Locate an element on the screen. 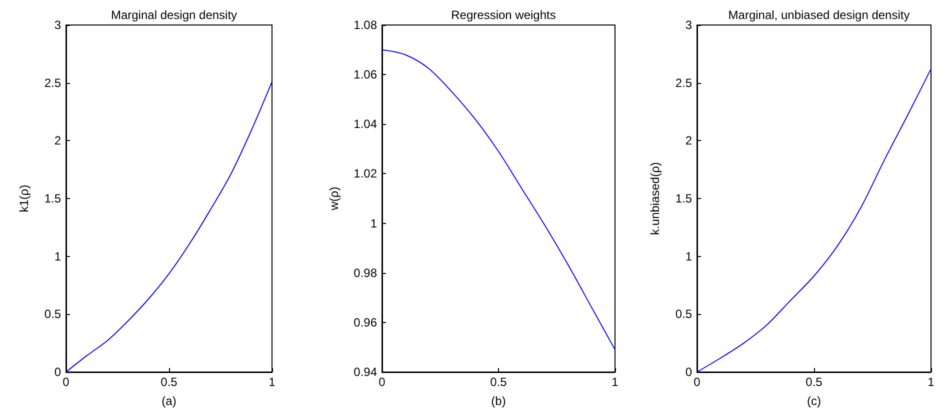 This screenshot has width=947, height=414. y-tick-label: 0.94 is located at coordinates (366, 372).